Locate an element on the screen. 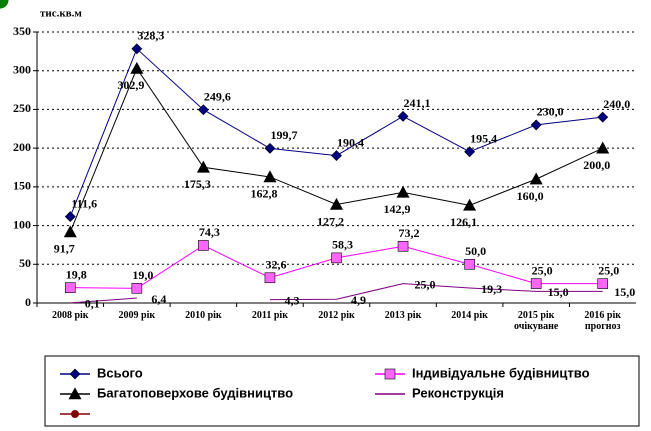 This screenshot has height=431, width=651. data-label: 74,3 is located at coordinates (209, 232).